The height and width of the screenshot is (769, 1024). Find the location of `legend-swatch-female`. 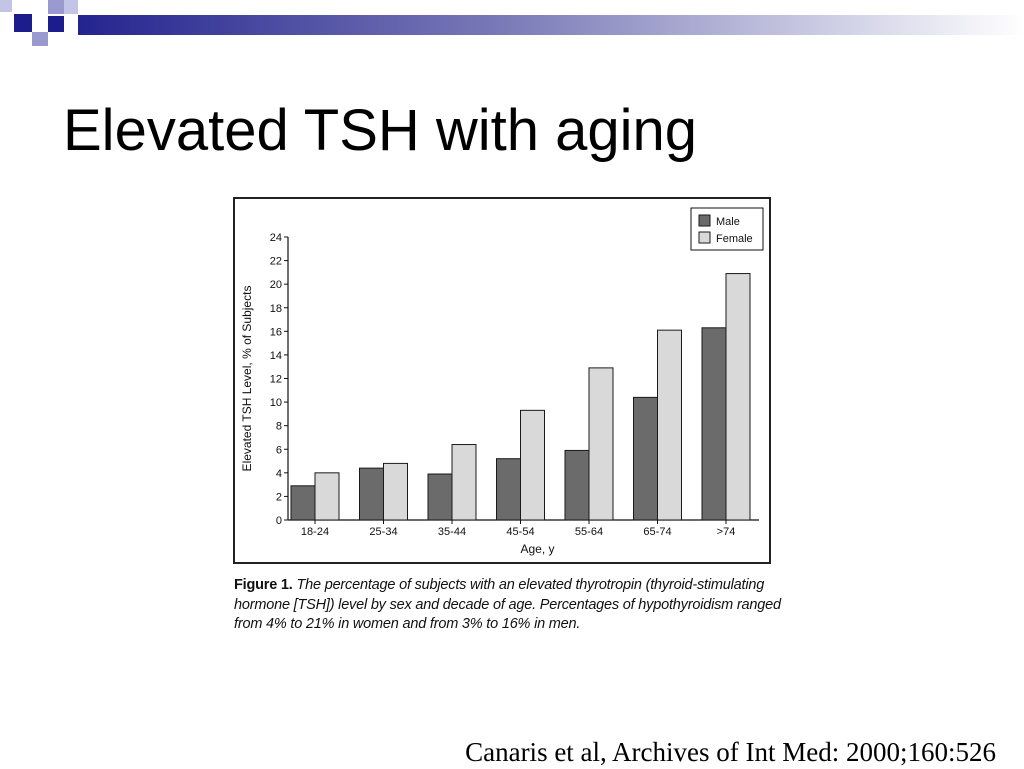

legend-swatch-female is located at coordinates (704, 237).